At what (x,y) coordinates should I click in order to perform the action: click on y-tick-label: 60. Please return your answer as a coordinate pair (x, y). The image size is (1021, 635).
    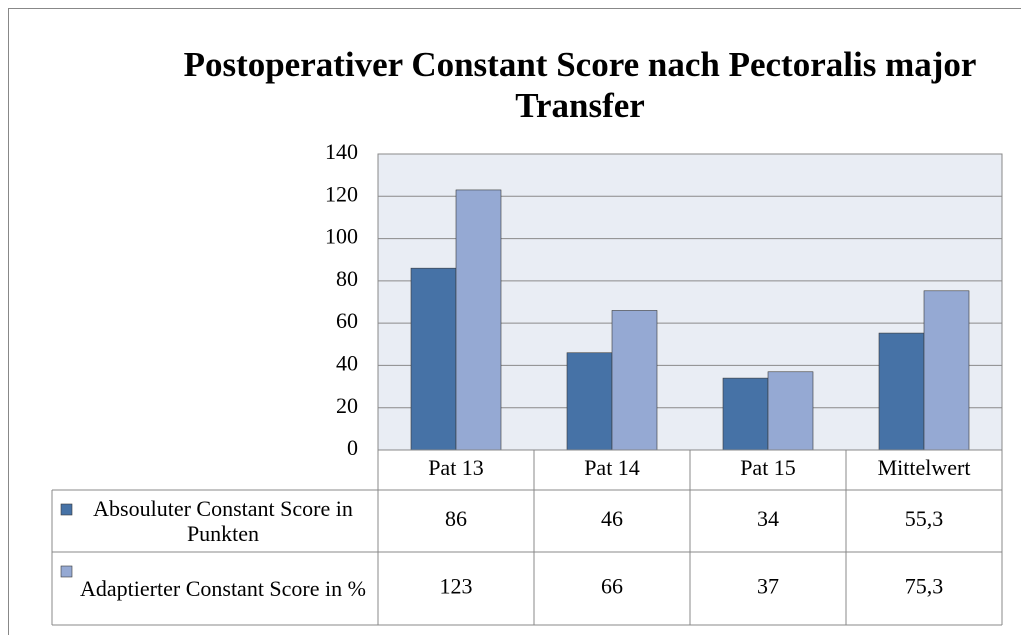
    Looking at the image, I should click on (347, 320).